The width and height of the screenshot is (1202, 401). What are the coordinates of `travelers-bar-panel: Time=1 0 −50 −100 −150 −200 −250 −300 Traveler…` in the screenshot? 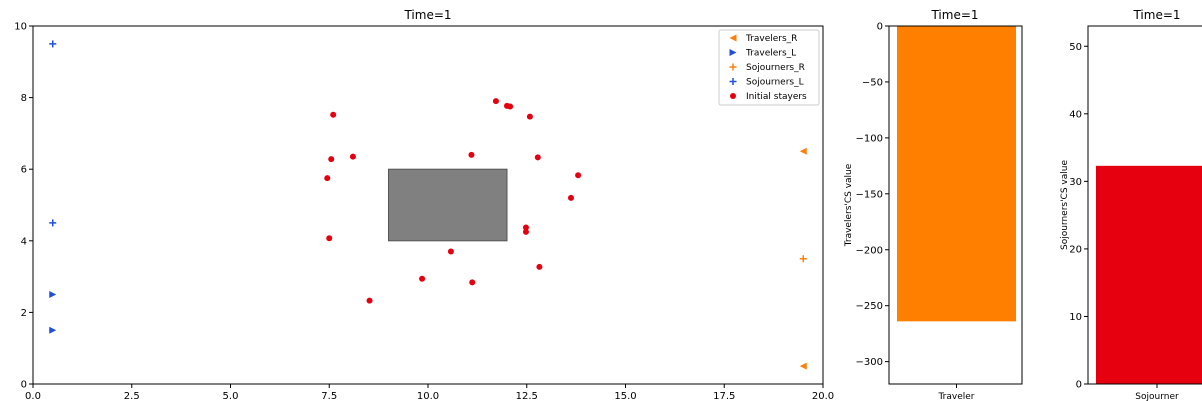 It's located at (933, 204).